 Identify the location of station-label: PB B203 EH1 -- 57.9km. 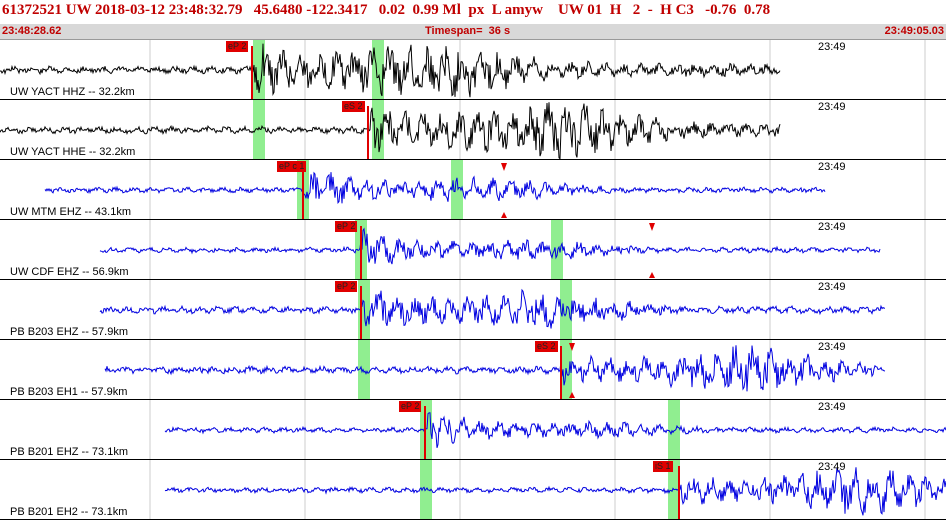
(69, 392).